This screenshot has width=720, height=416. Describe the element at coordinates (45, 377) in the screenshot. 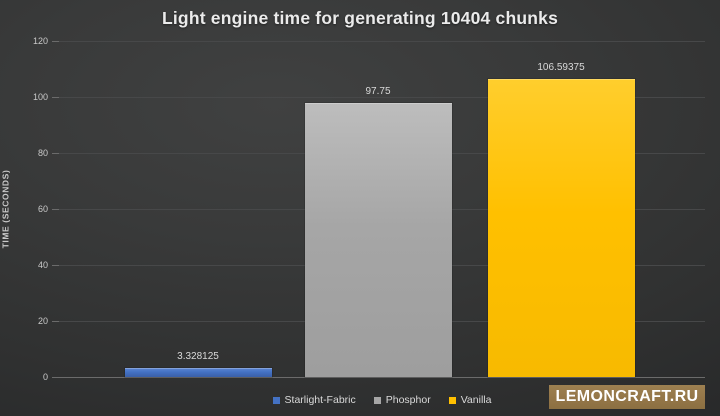

I see `y-tick-label-0: 0` at that location.